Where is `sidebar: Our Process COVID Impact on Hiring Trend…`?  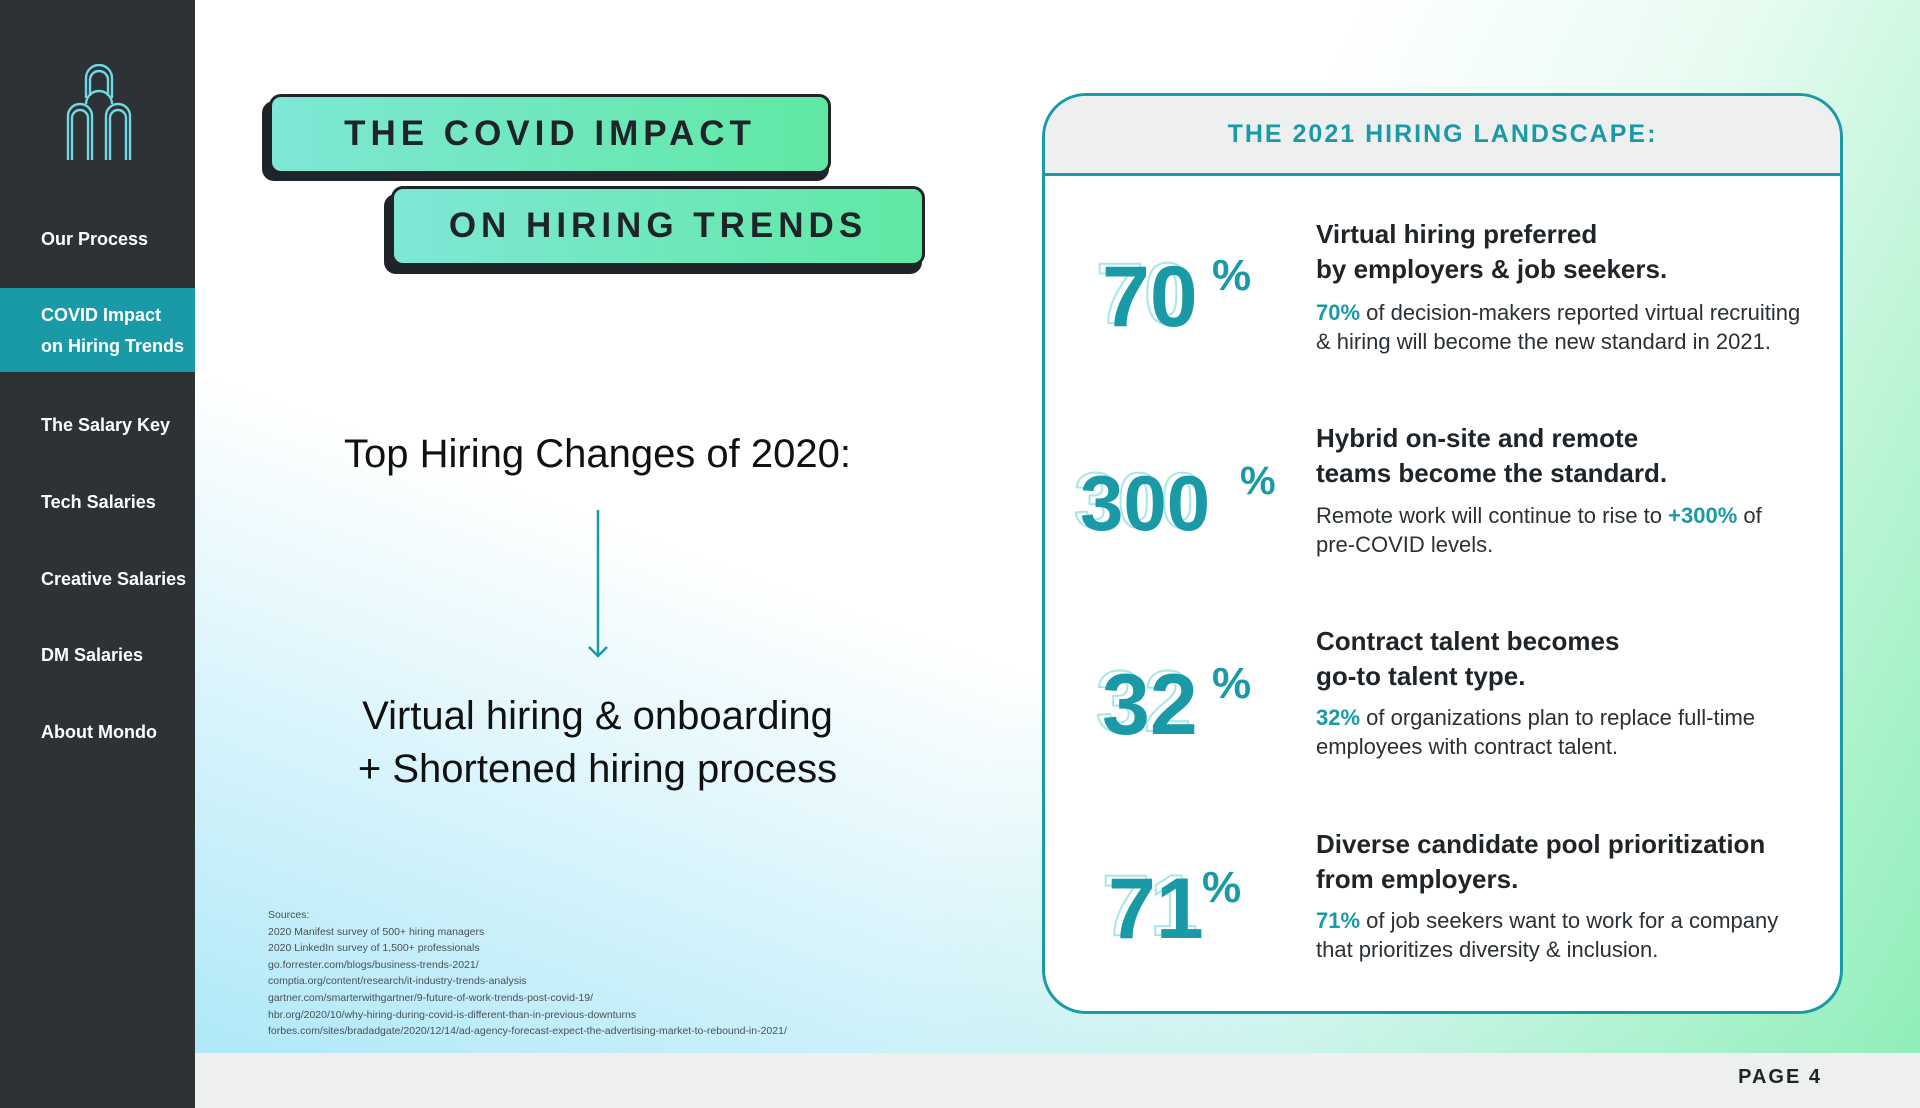 sidebar: Our Process COVID Impact on Hiring Trend… is located at coordinates (97, 554).